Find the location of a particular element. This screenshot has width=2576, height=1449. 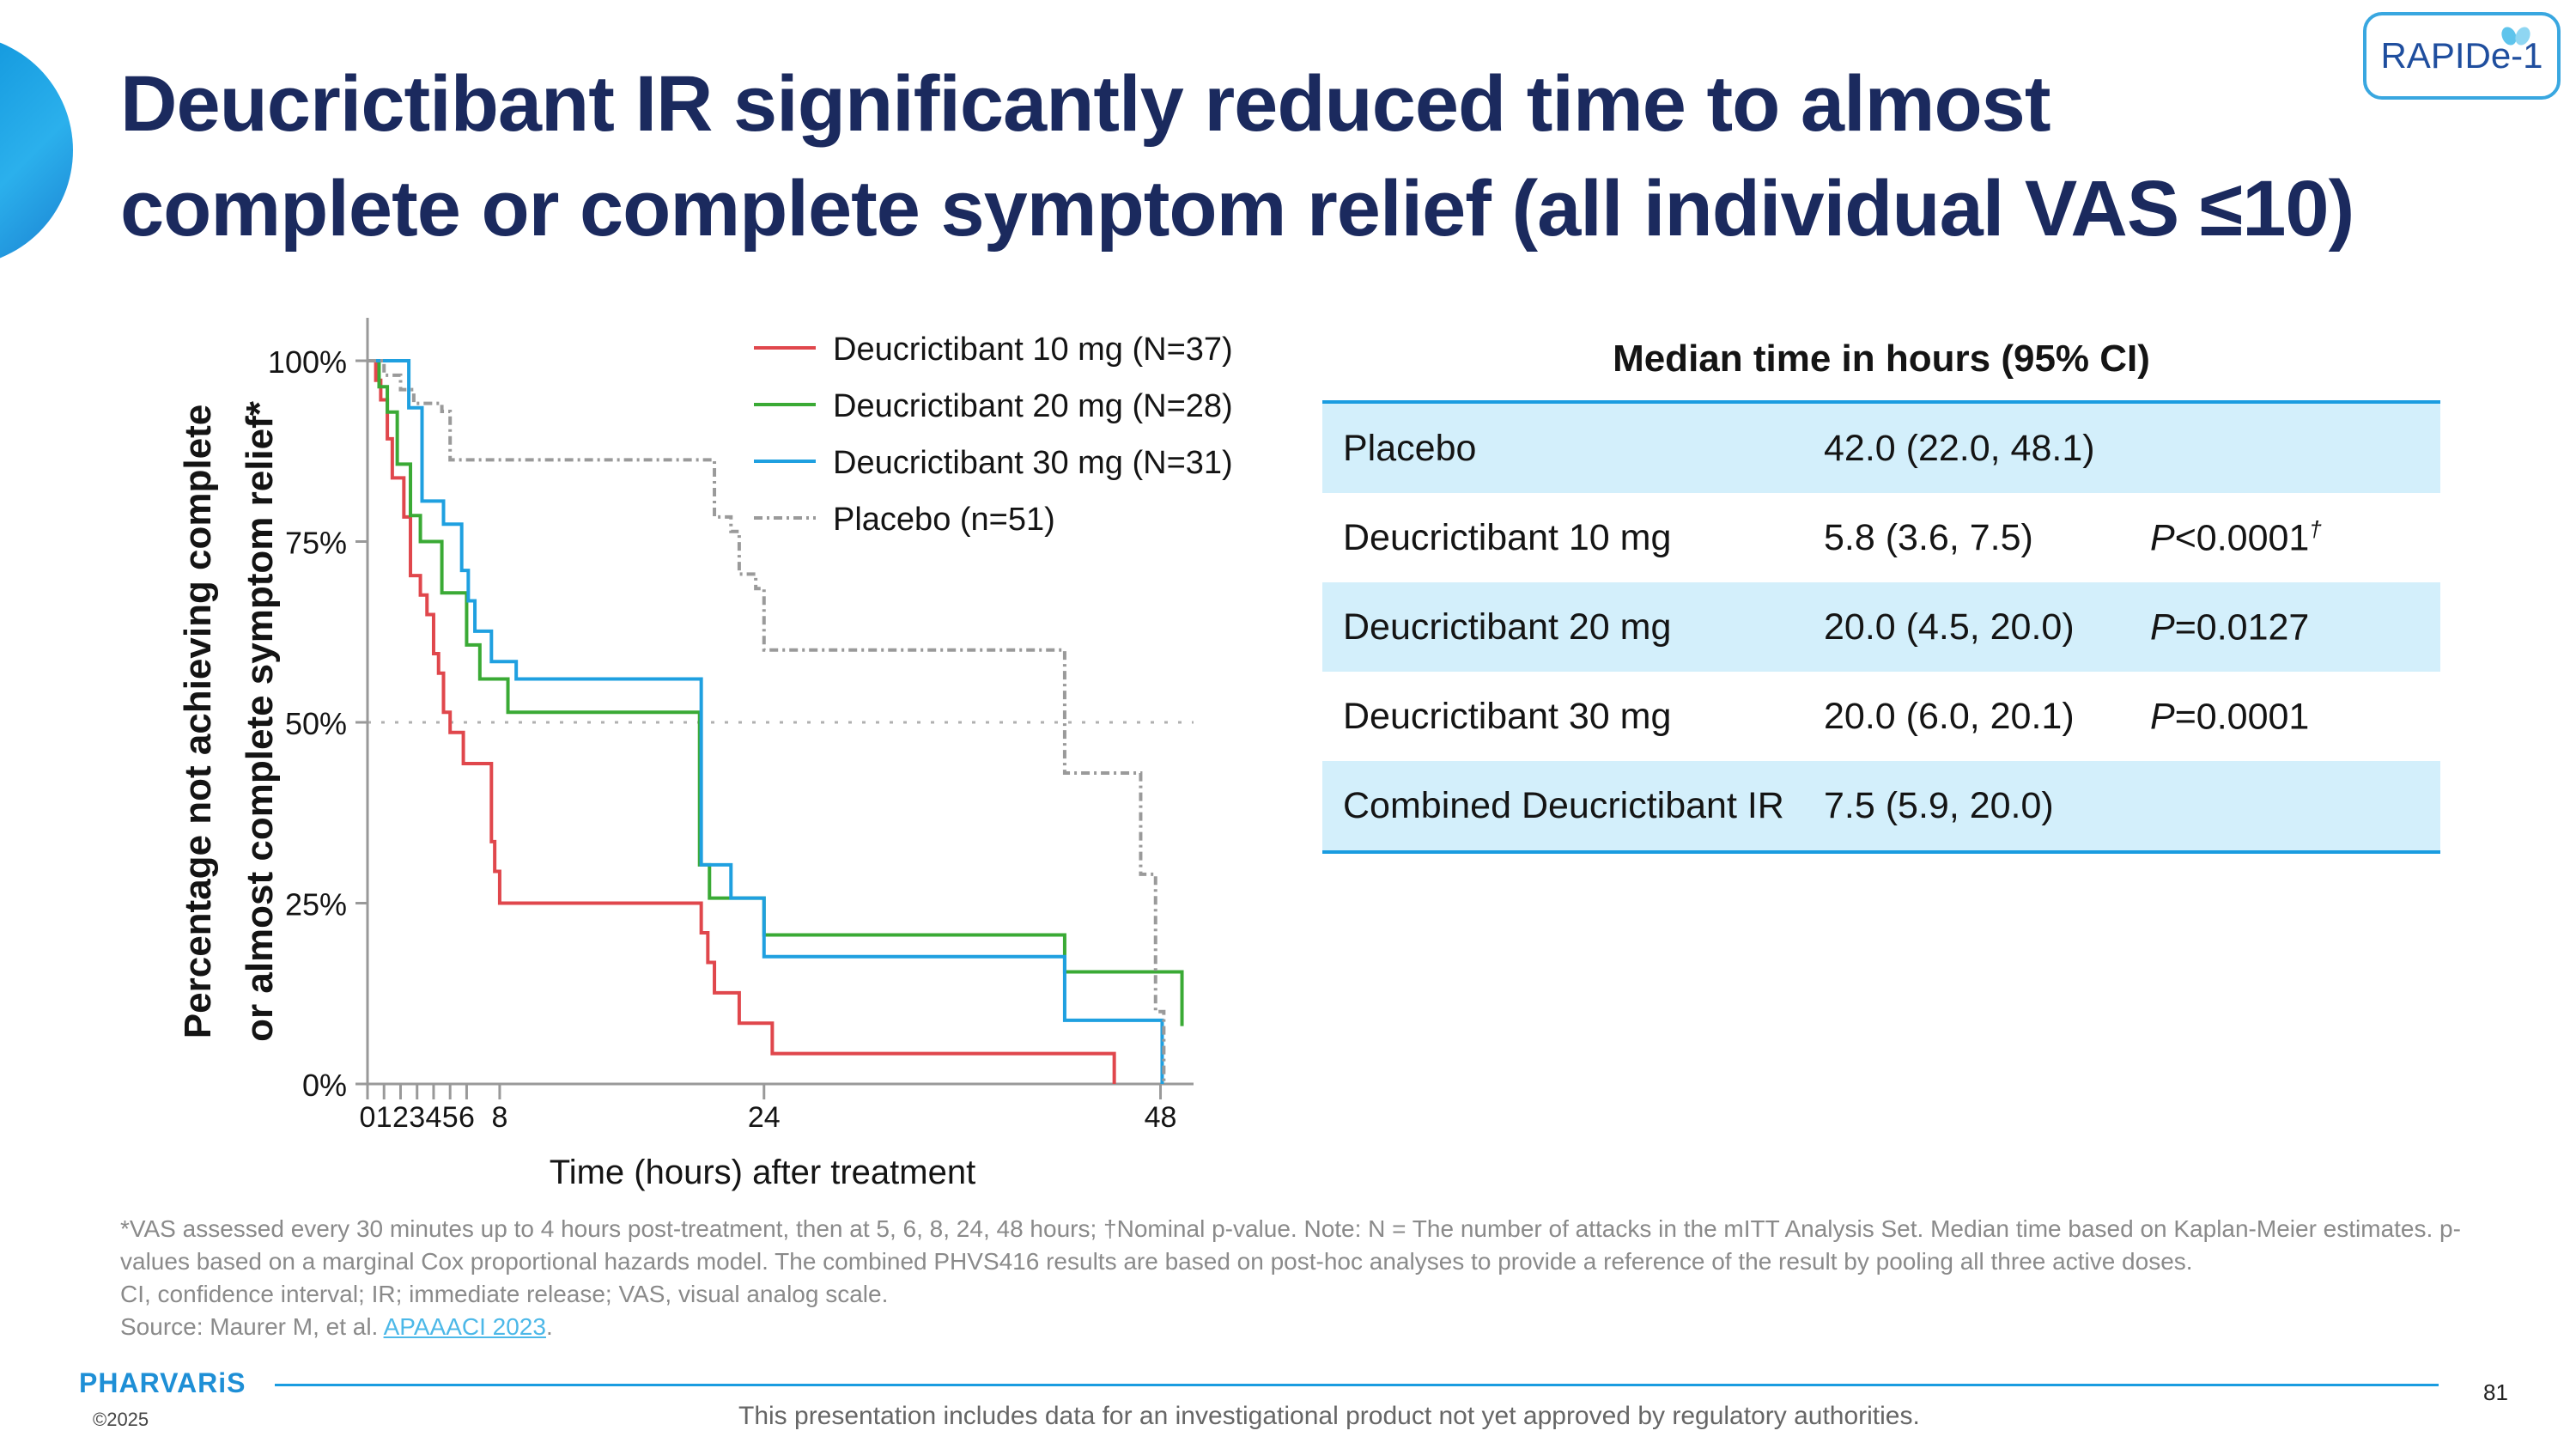

p-footnote-mark: † is located at coordinates (2316, 528).